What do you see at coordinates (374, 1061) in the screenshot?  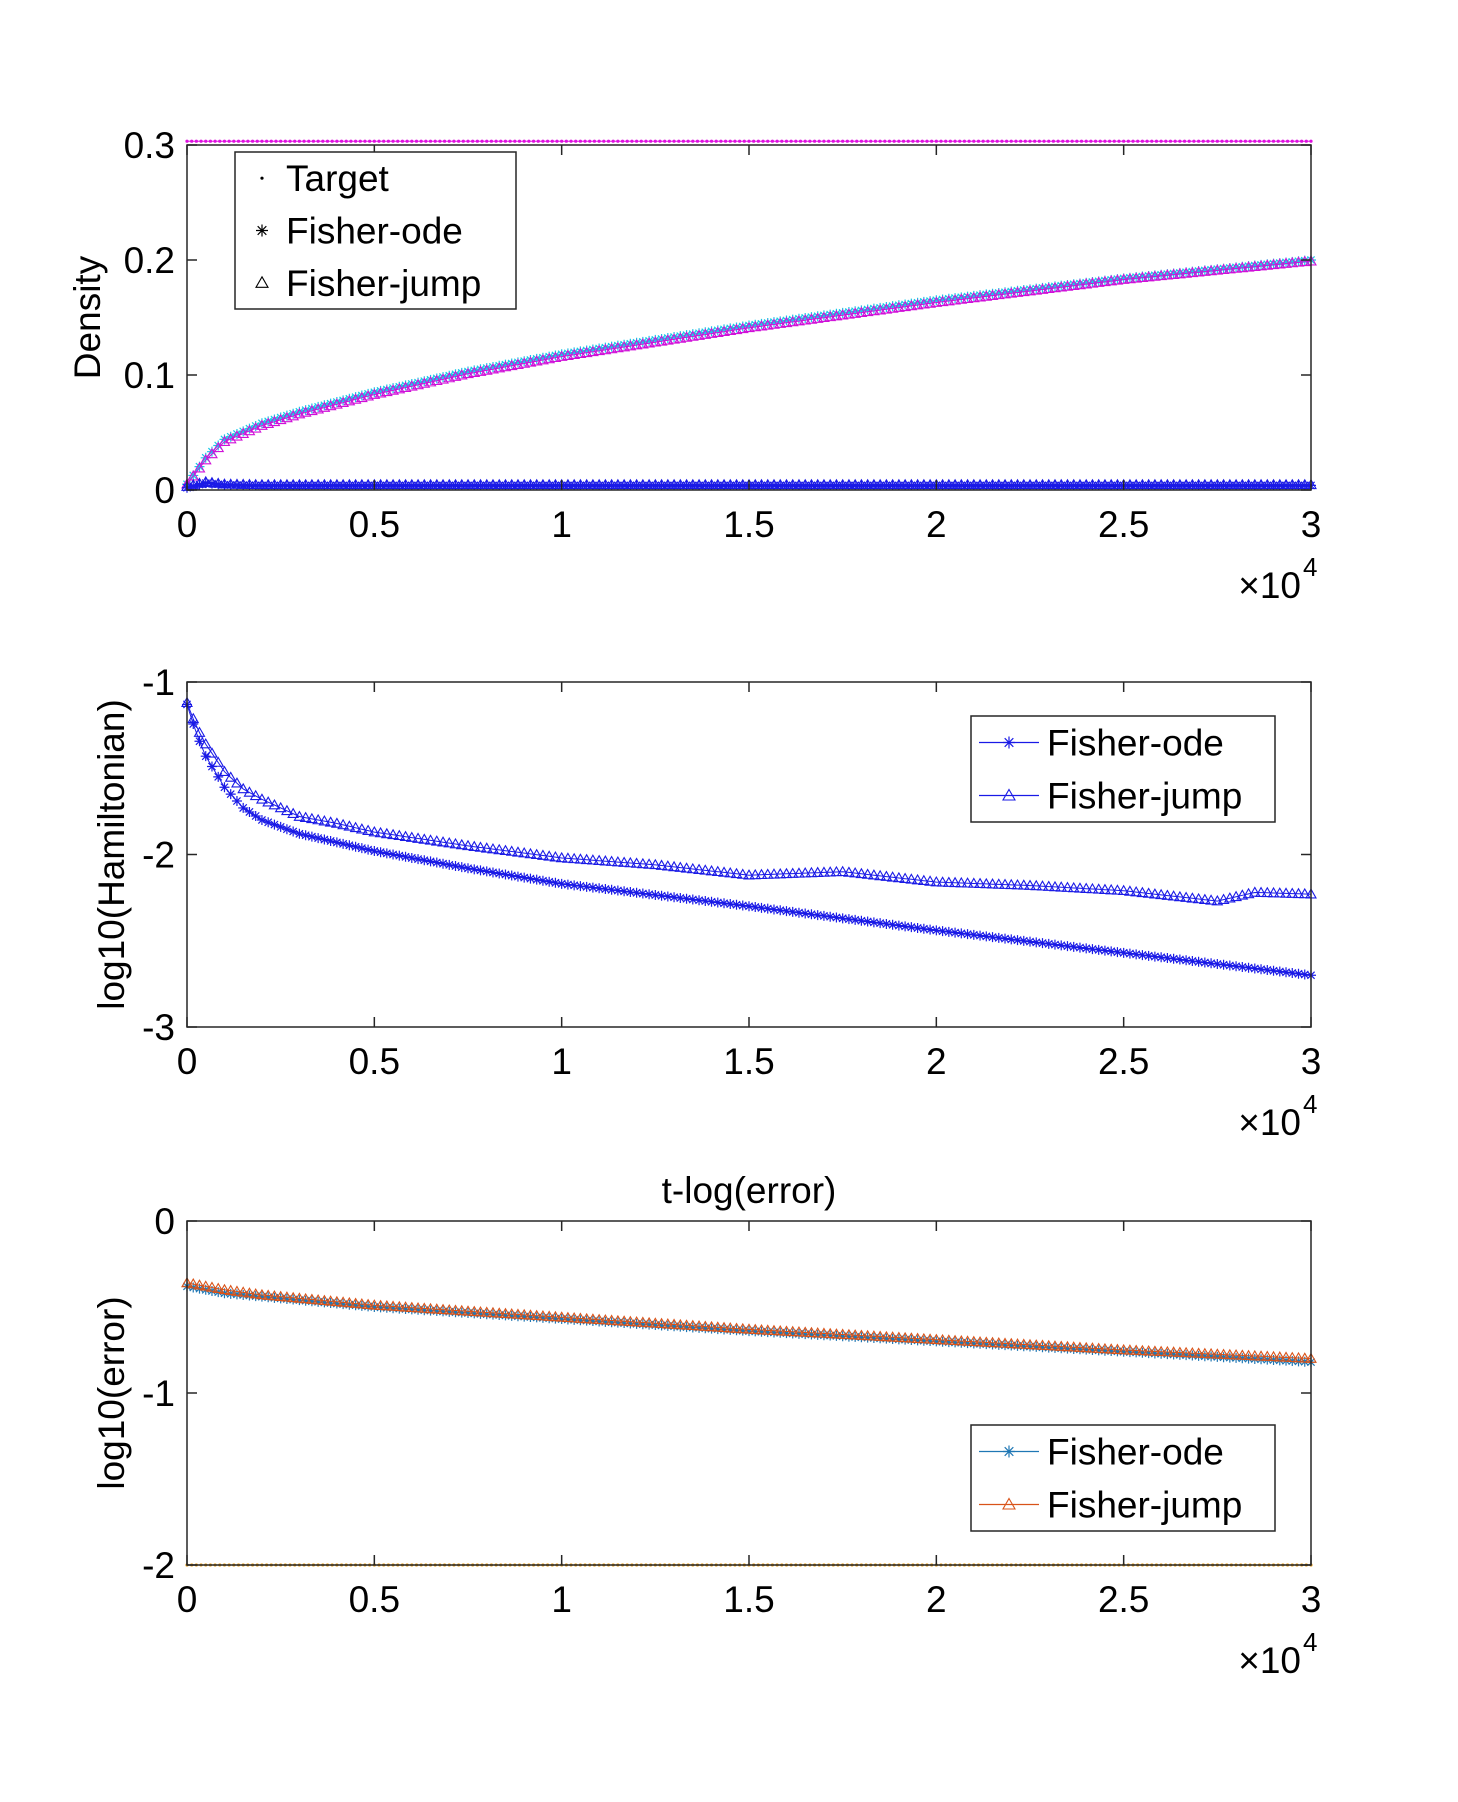 I see `x-tick-label: 0.5` at bounding box center [374, 1061].